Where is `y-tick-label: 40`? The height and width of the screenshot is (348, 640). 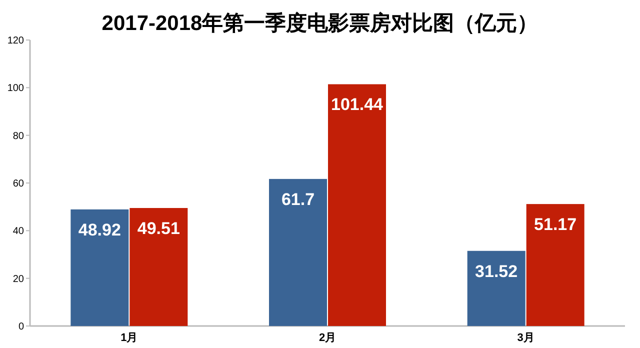
y-tick-label: 40 is located at coordinates (18, 232).